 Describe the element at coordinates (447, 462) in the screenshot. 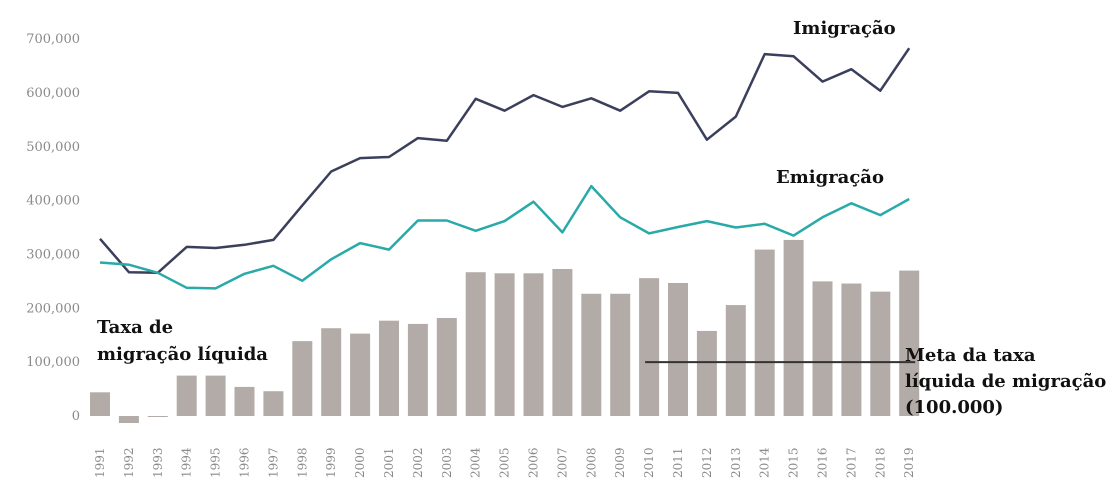

I see `x-tick-label: 2003` at that location.